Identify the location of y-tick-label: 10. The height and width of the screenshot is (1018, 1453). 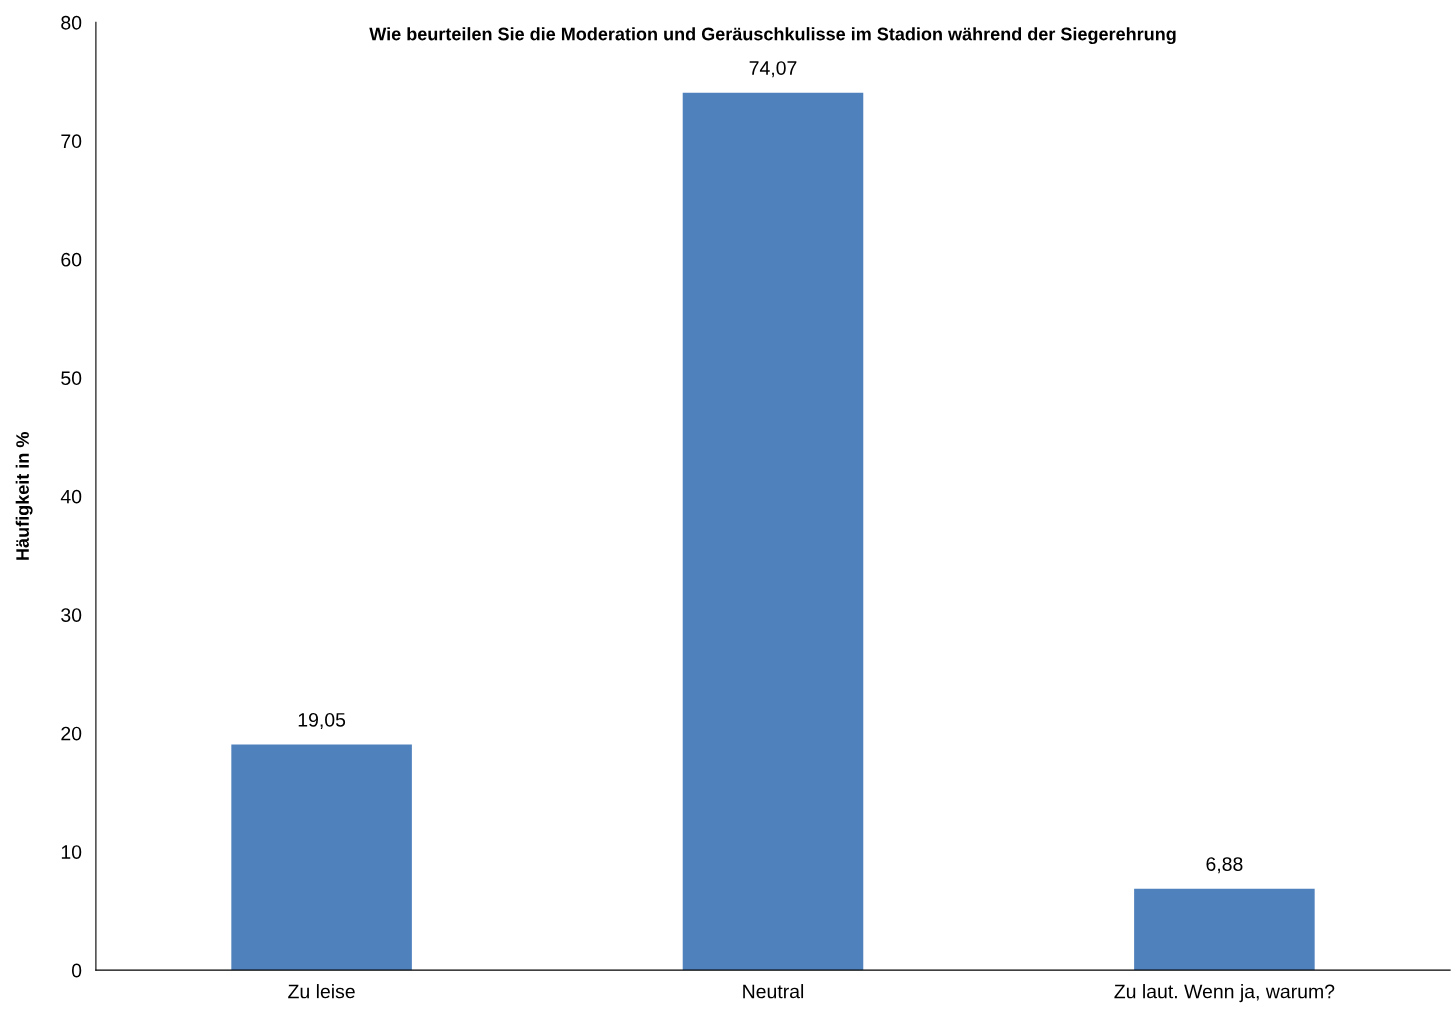
(71, 852).